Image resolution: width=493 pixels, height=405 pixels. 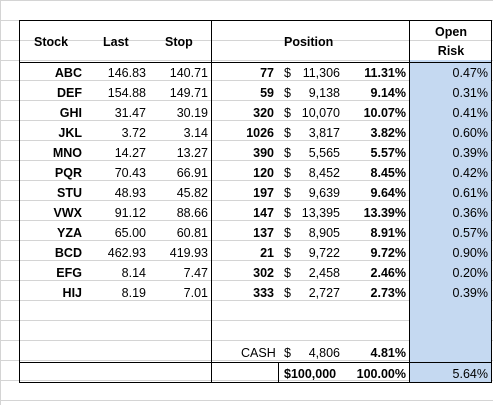 I want to click on position-value: 8,452, so click(x=324, y=173).